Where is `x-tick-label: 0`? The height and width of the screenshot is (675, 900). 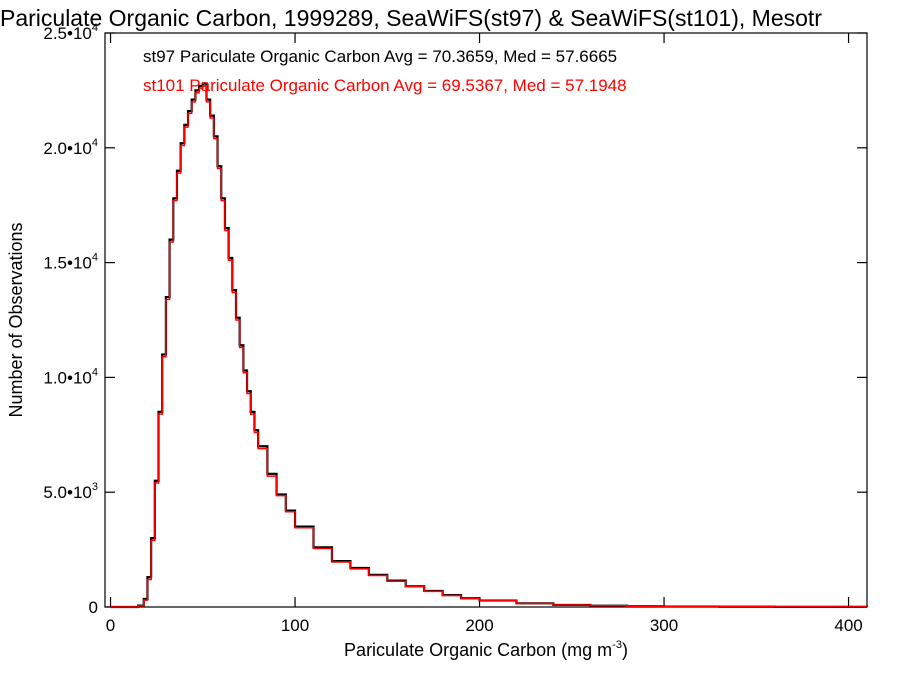 x-tick-label: 0 is located at coordinates (110, 625).